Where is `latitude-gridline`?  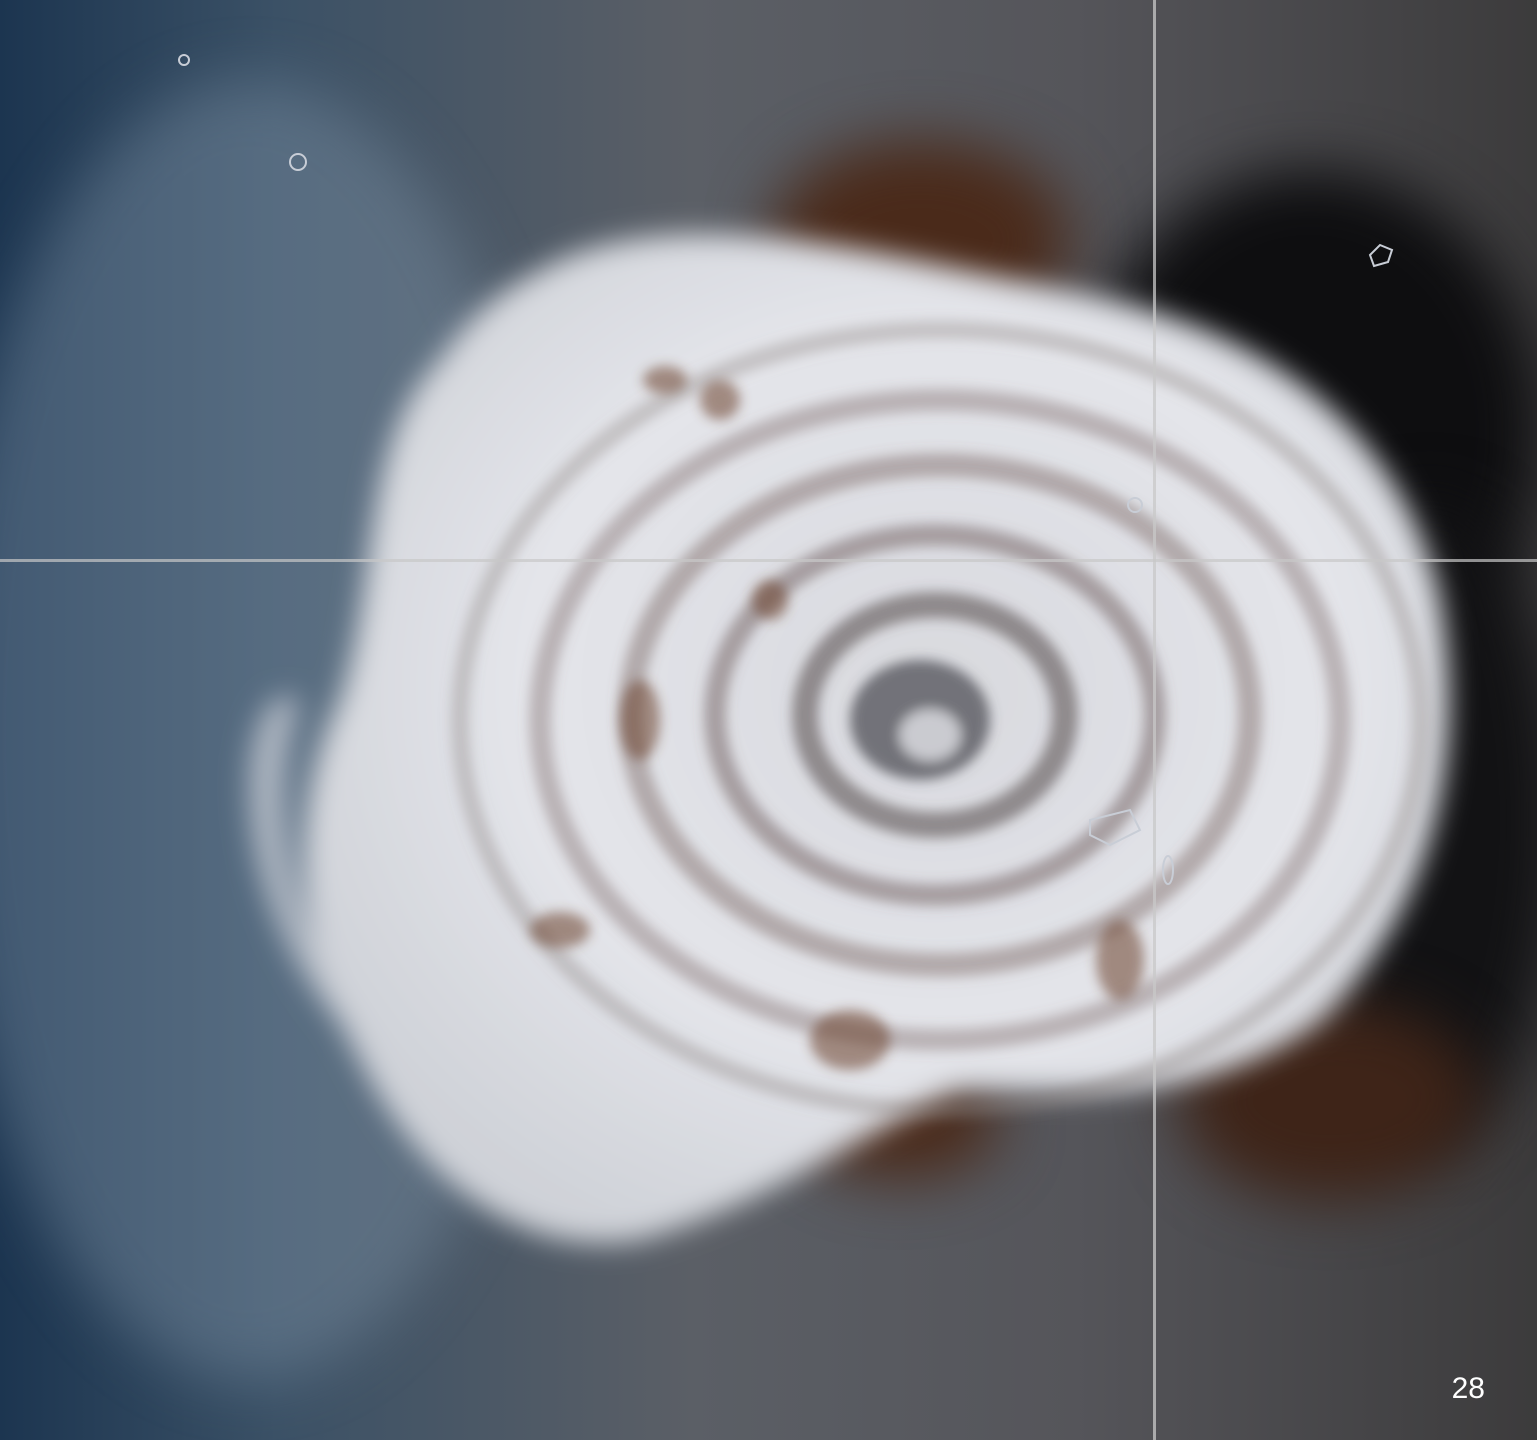 latitude-gridline is located at coordinates (768, 560).